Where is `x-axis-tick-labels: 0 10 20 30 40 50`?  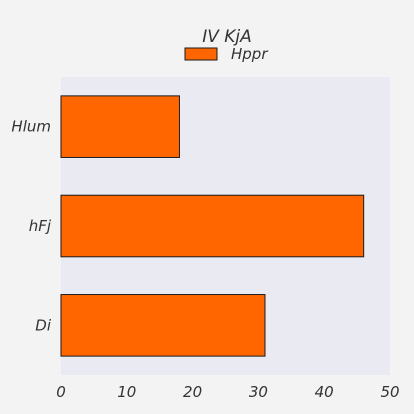
x-axis-tick-labels: 0 10 20 30 40 50 is located at coordinates (227, 392).